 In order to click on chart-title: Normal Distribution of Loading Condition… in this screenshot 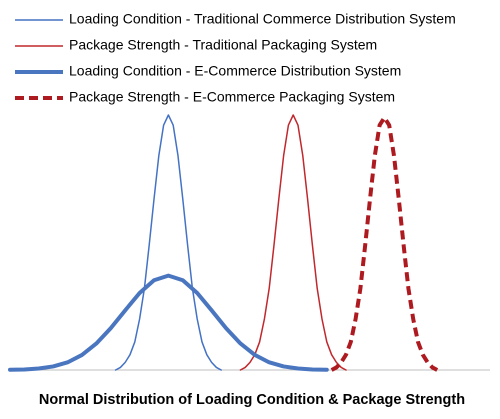, I will do `click(252, 400)`.